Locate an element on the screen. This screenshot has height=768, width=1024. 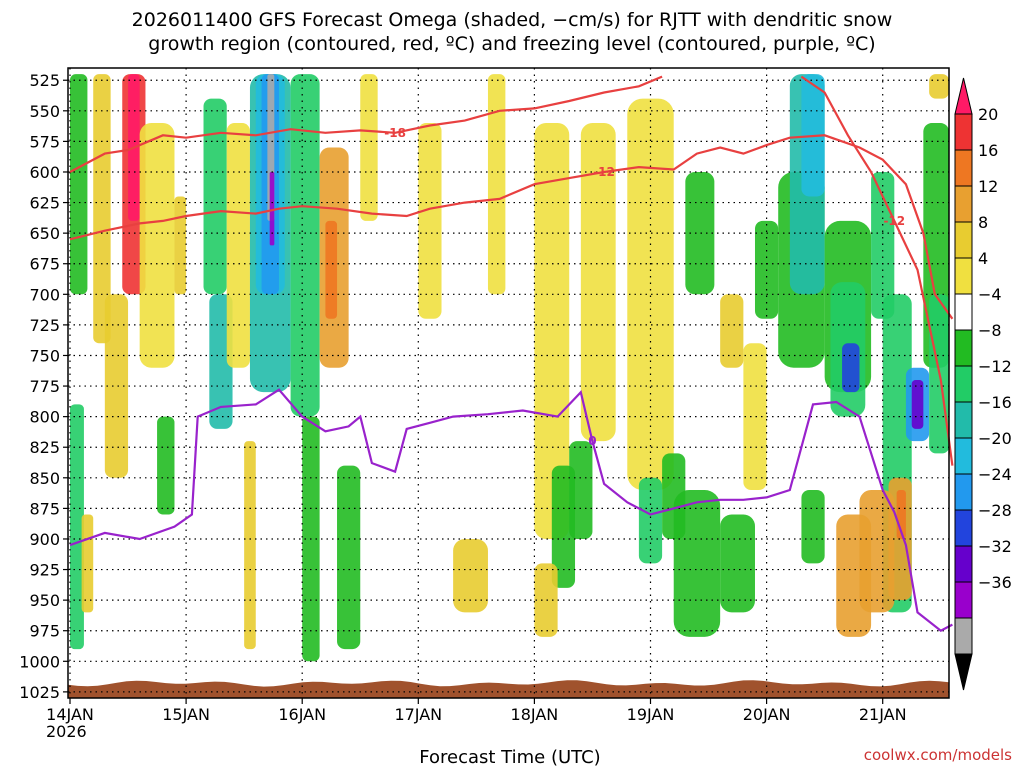
y-tick-label: 850 is located at coordinates (44, 478).